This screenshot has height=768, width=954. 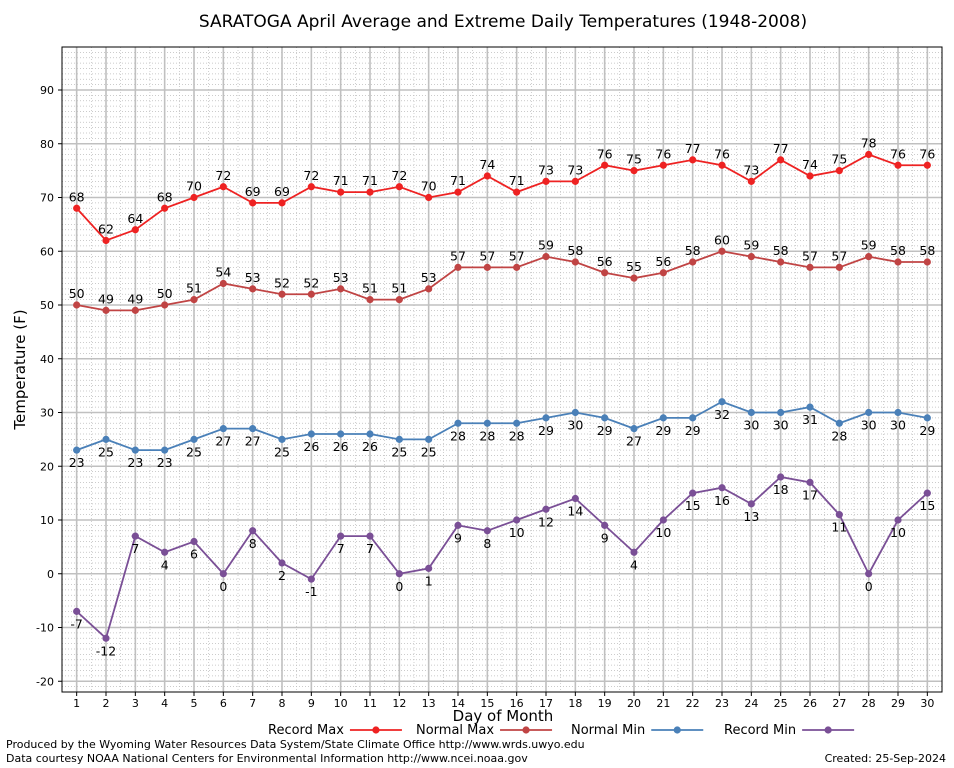 What do you see at coordinates (223, 272) in the screenshot?
I see `normal-max-data-label: 54` at bounding box center [223, 272].